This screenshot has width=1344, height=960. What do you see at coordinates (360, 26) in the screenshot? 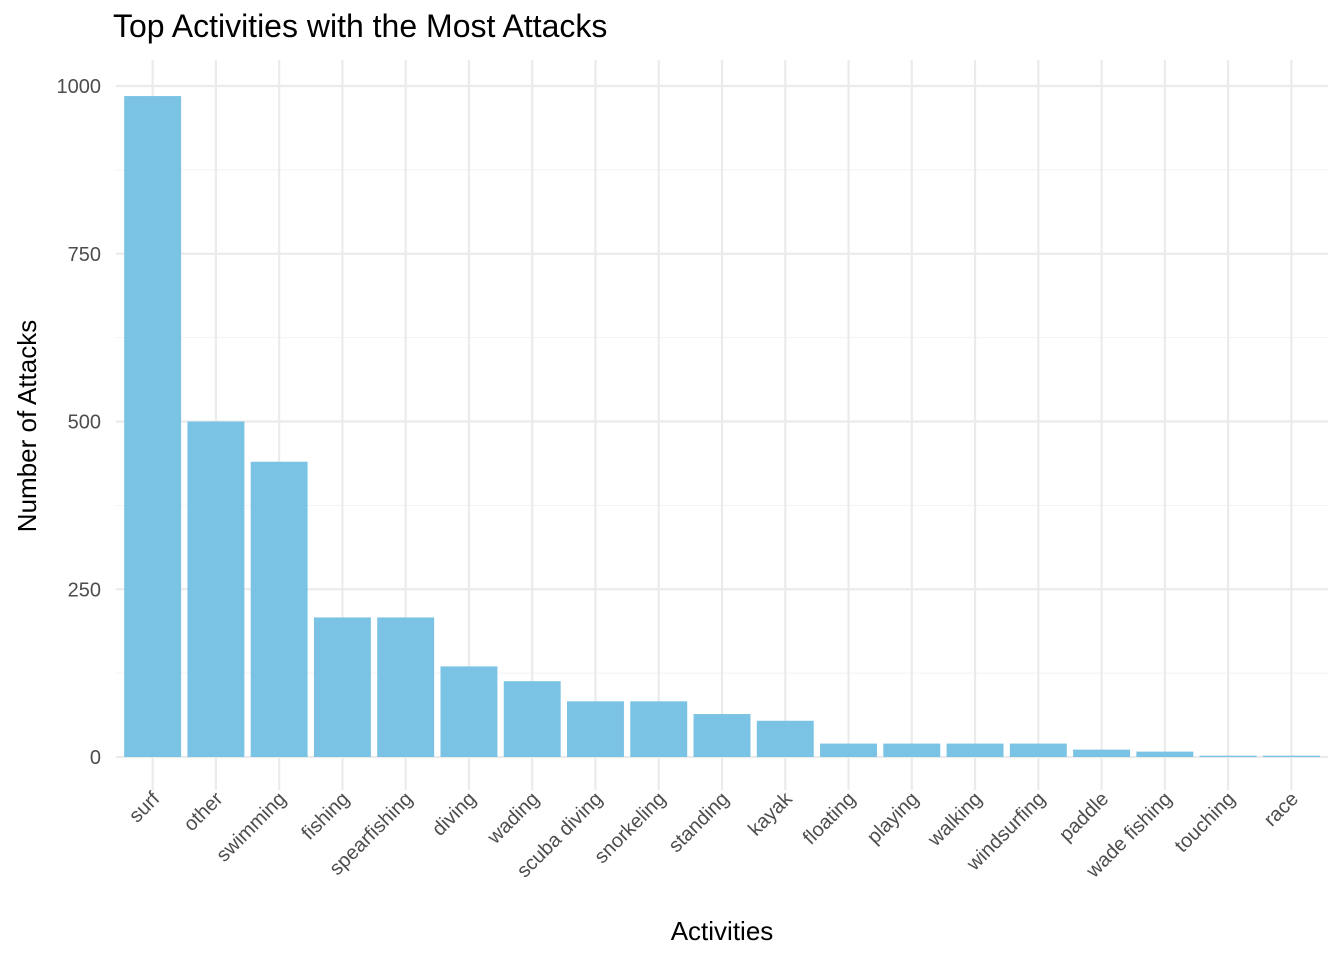
I see `chart-title: Top Activities with the Most Attacks` at bounding box center [360, 26].